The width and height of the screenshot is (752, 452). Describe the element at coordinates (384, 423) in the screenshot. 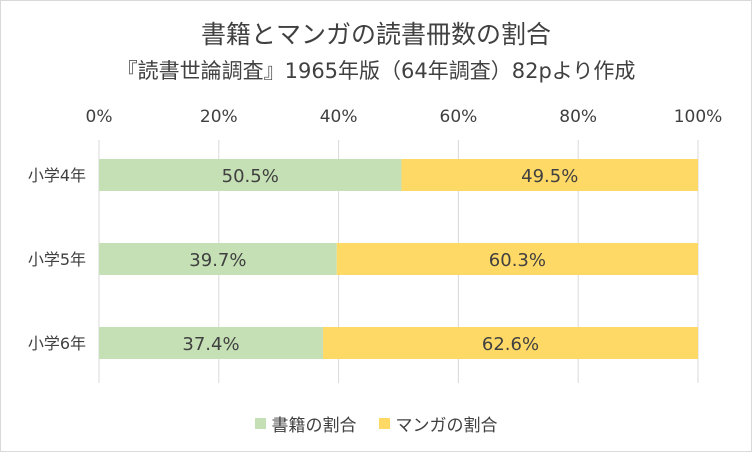

I see `legend-swatch-manga` at that location.